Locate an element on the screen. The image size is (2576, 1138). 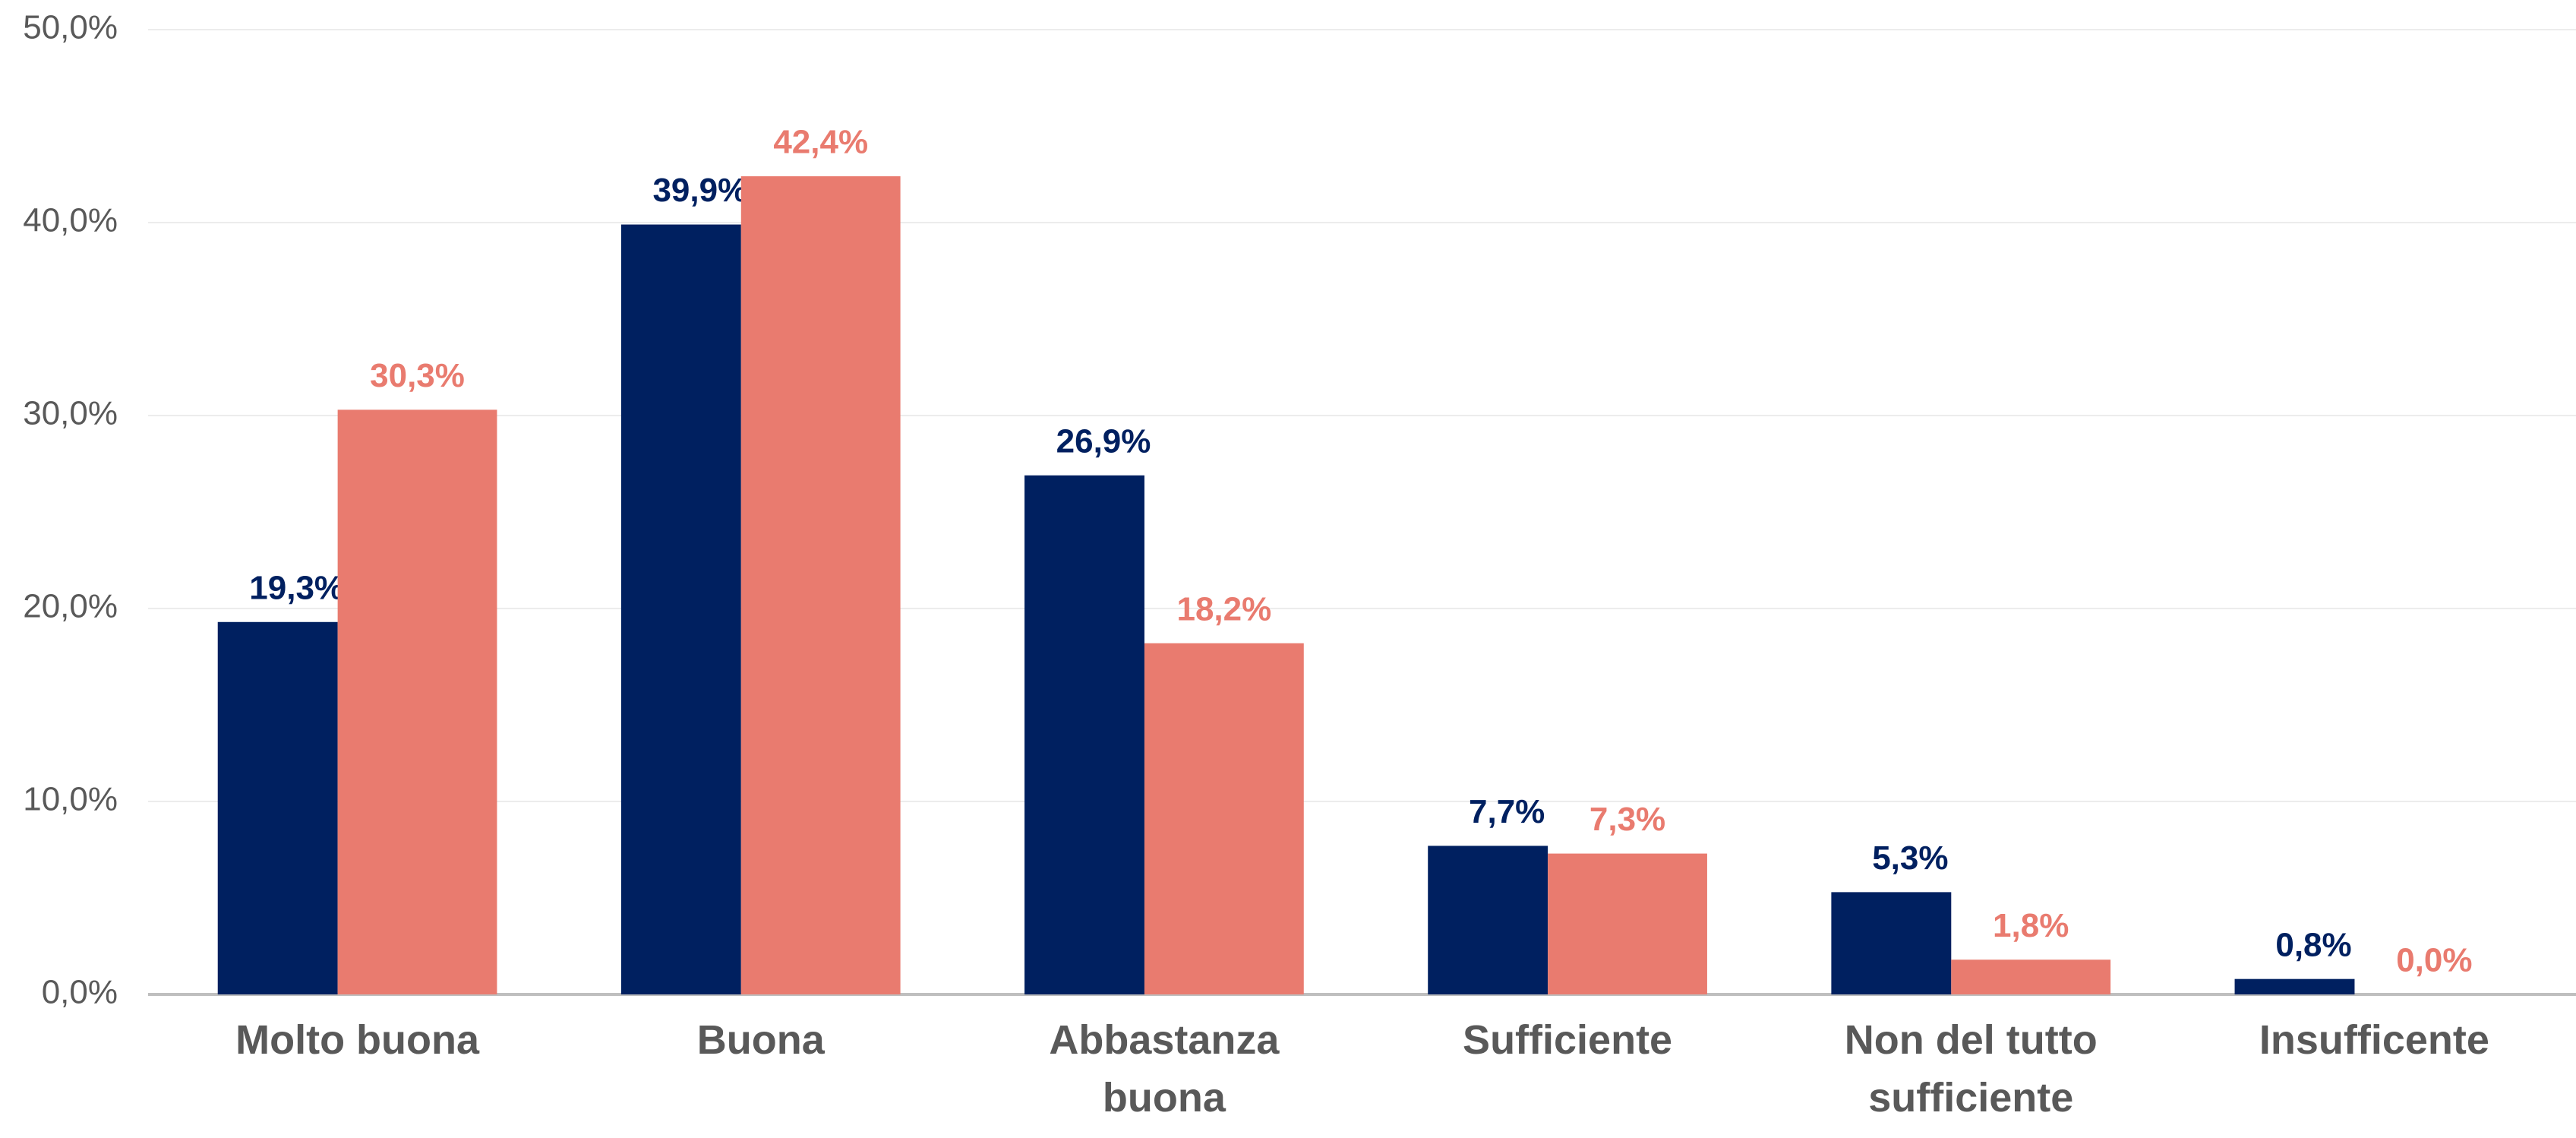
y-tick-label: 50,0% is located at coordinates (70, 27).